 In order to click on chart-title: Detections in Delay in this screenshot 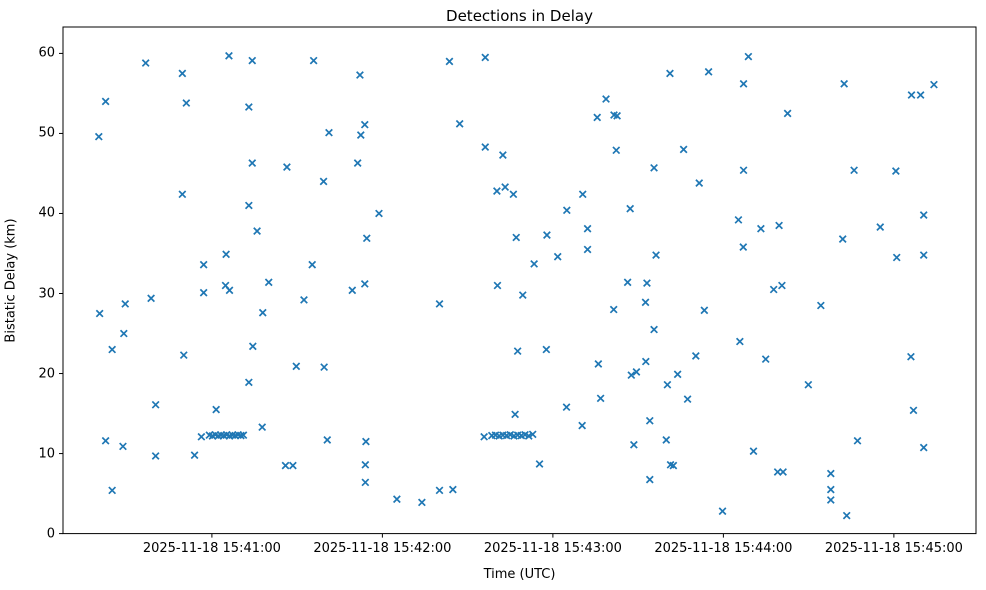, I will do `click(519, 16)`.